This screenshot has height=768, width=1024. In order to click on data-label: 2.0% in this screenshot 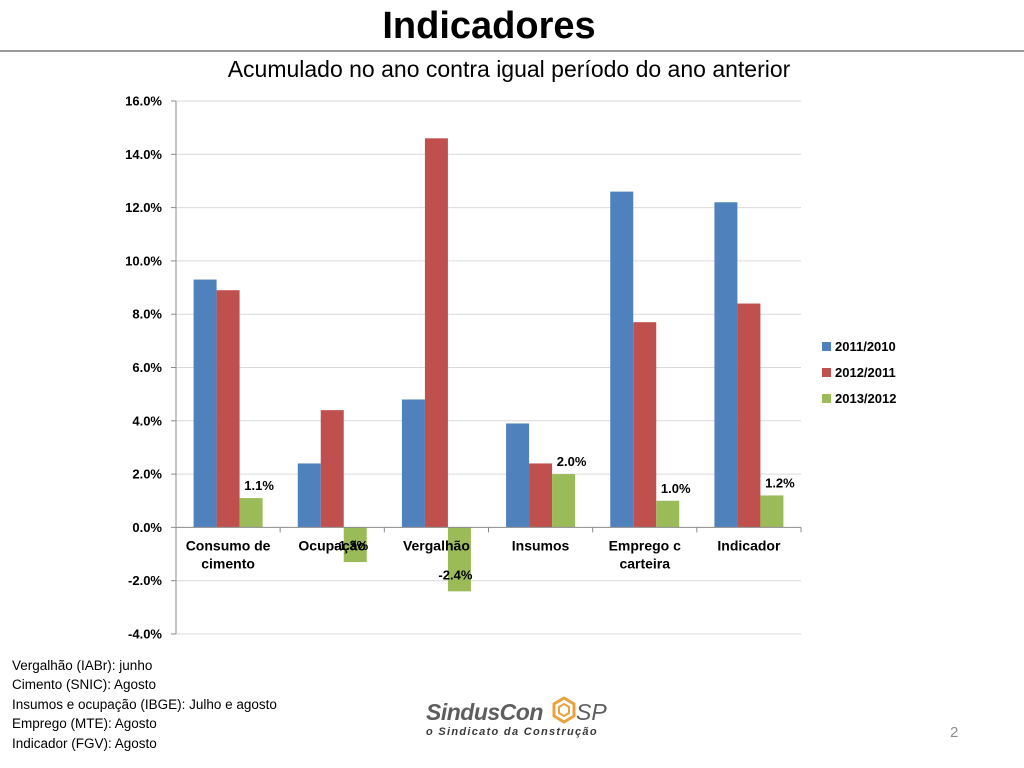, I will do `click(572, 461)`.